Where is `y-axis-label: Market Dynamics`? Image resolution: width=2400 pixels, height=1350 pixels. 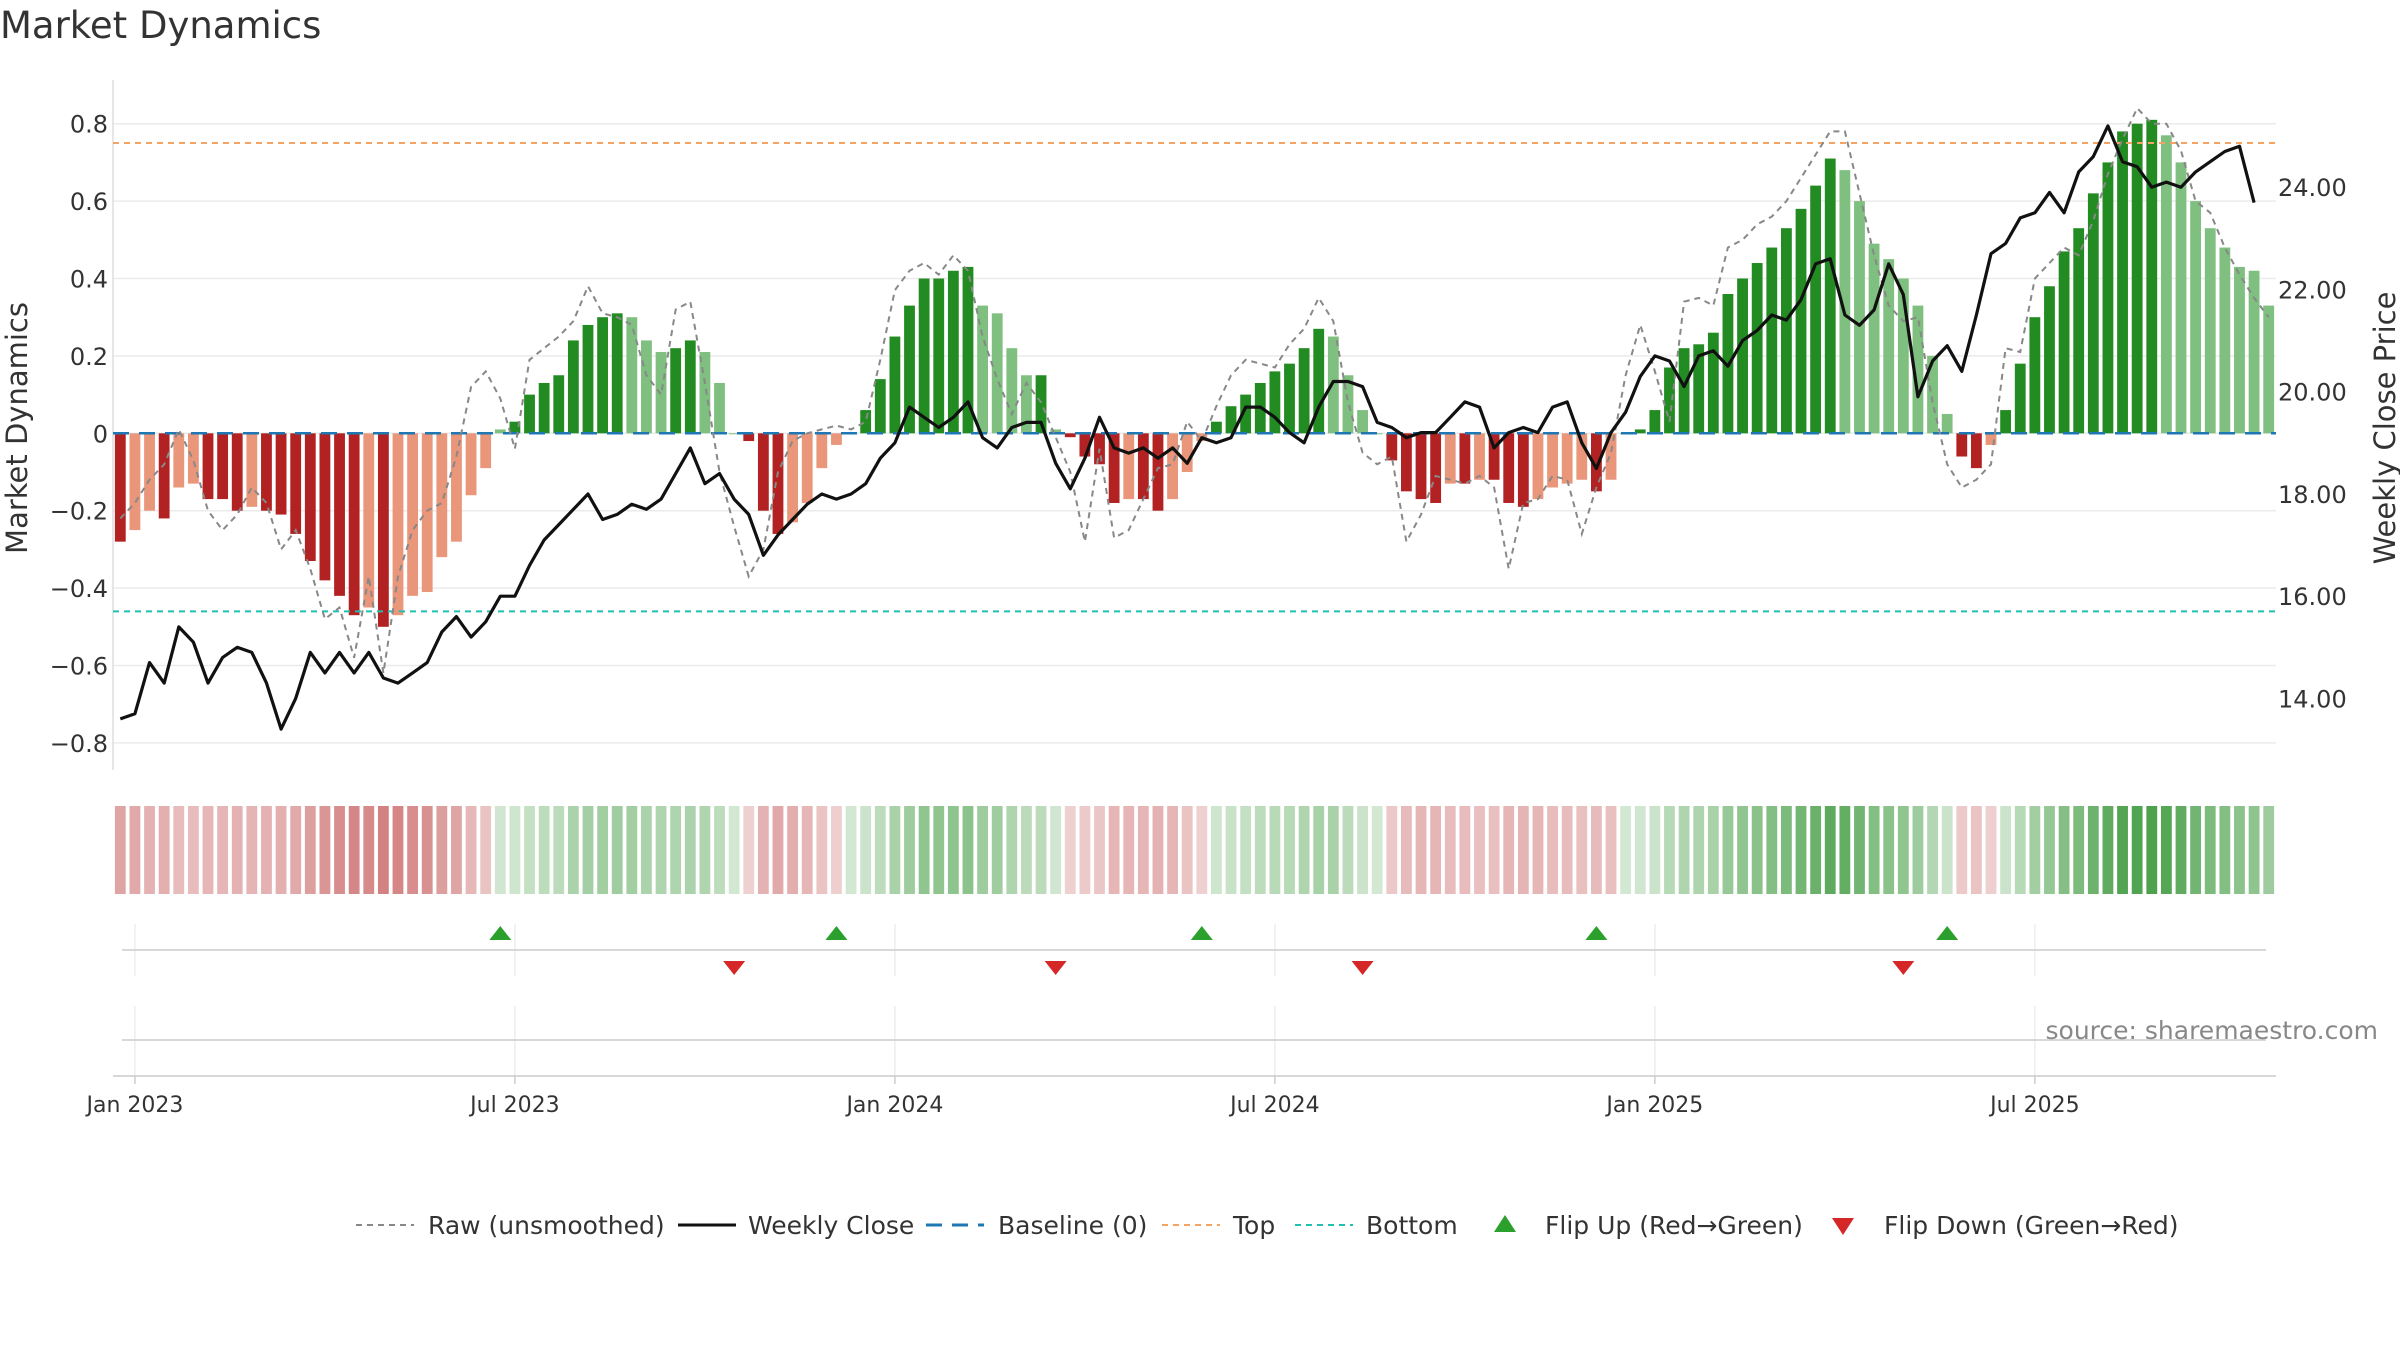 y-axis-label: Market Dynamics is located at coordinates (17, 428).